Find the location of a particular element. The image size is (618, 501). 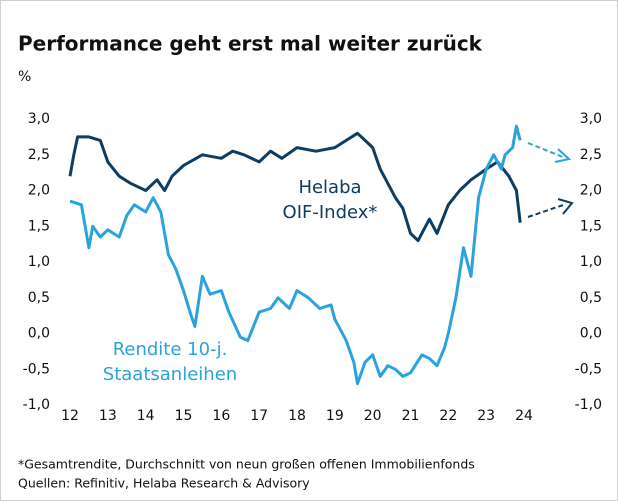

annotation: OIF-Index* is located at coordinates (330, 212).